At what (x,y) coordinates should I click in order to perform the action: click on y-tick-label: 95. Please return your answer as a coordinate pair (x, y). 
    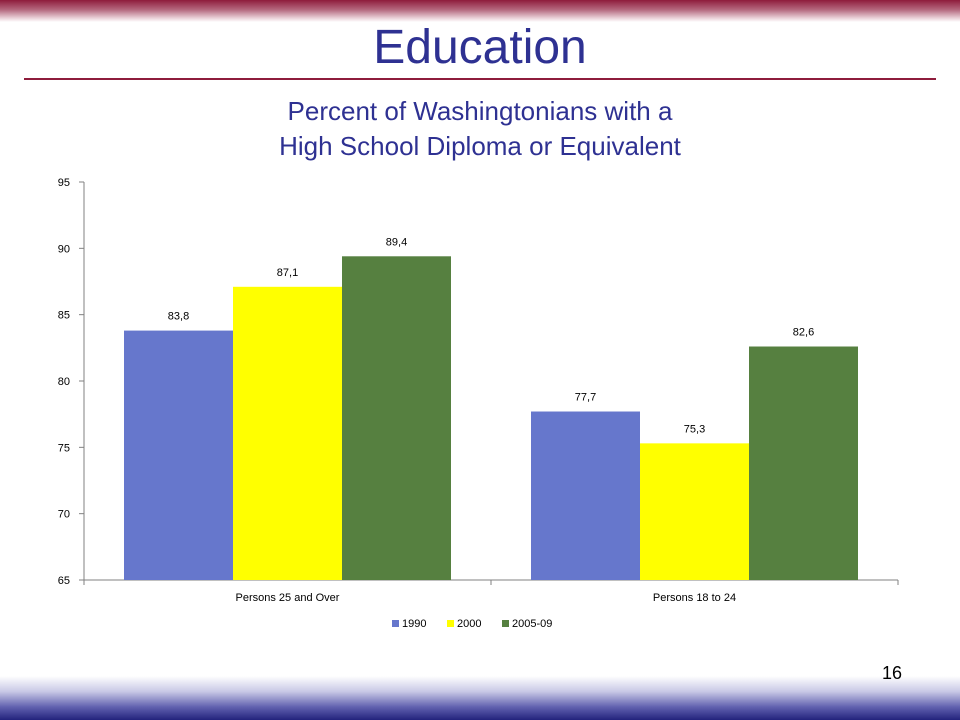
    Looking at the image, I should click on (64, 183).